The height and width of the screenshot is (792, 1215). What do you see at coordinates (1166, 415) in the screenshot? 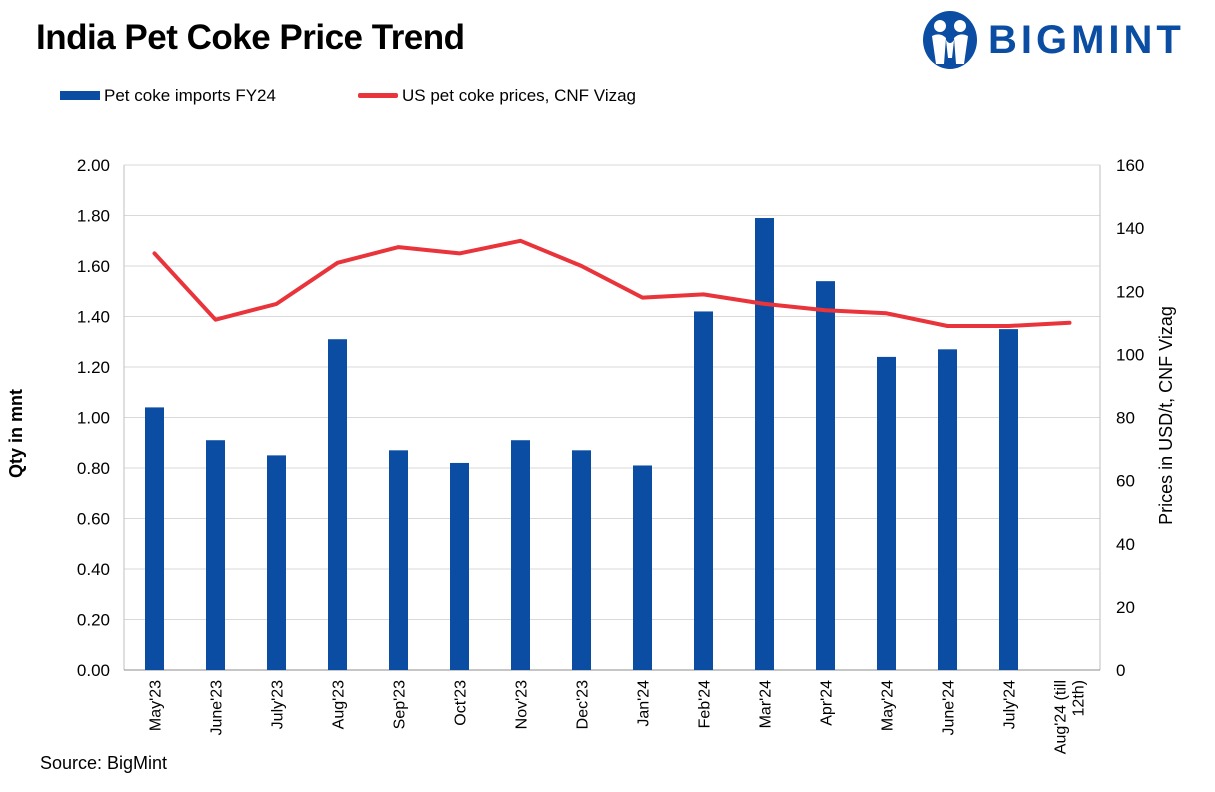
I see `y2-axis-title: Prices in USD/t, CNF Vizag` at bounding box center [1166, 415].